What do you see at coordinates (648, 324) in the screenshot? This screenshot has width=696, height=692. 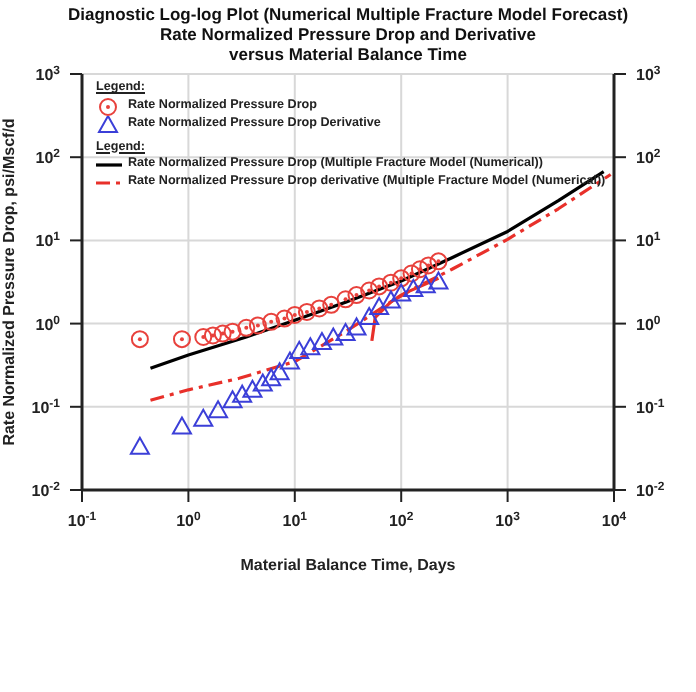 I see `text: 10$^{0}$` at bounding box center [648, 324].